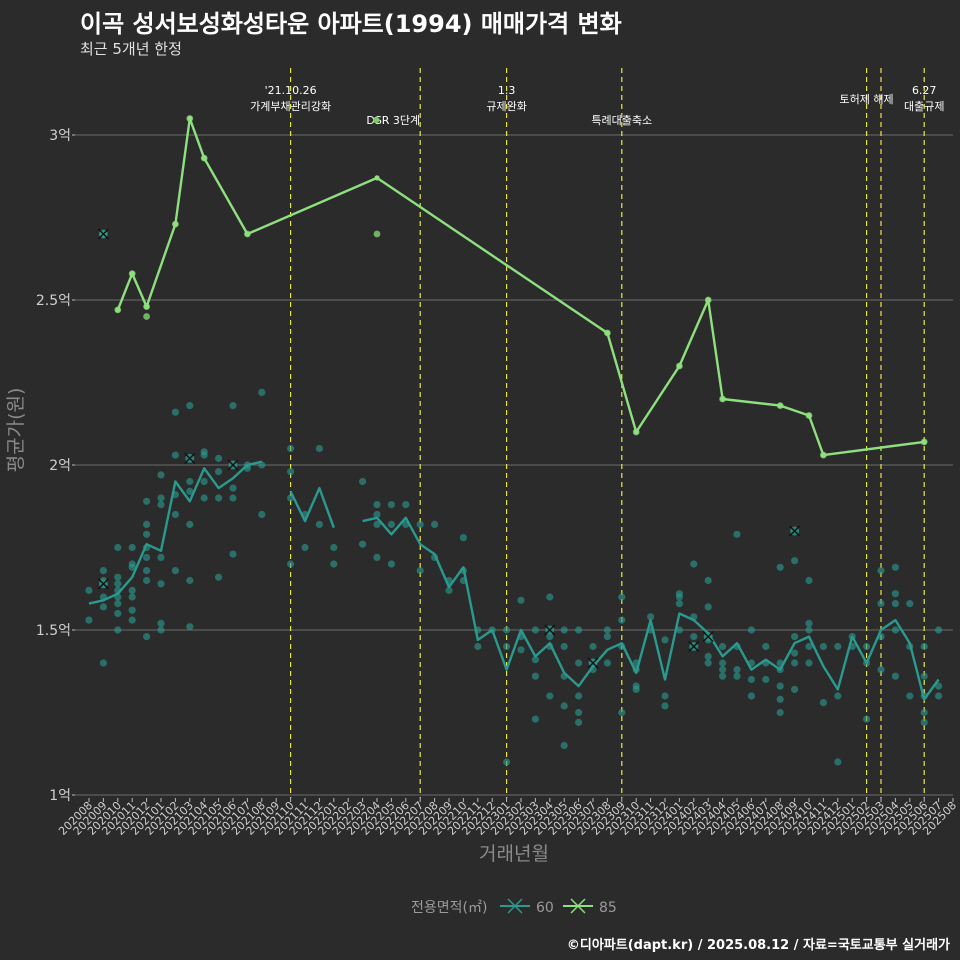 The image size is (960, 960). What do you see at coordinates (351, 24) in the screenshot?
I see `chart-title: 이곡 성서보성화성타운 아파트(1994) 매매가격 변화` at bounding box center [351, 24].